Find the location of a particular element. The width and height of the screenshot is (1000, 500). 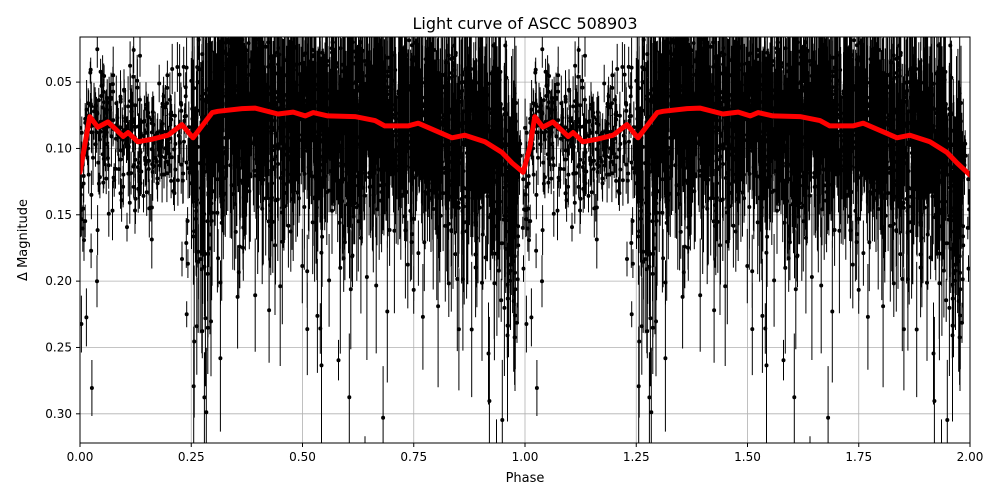

x-axis-label: Phase is located at coordinates (525, 478).